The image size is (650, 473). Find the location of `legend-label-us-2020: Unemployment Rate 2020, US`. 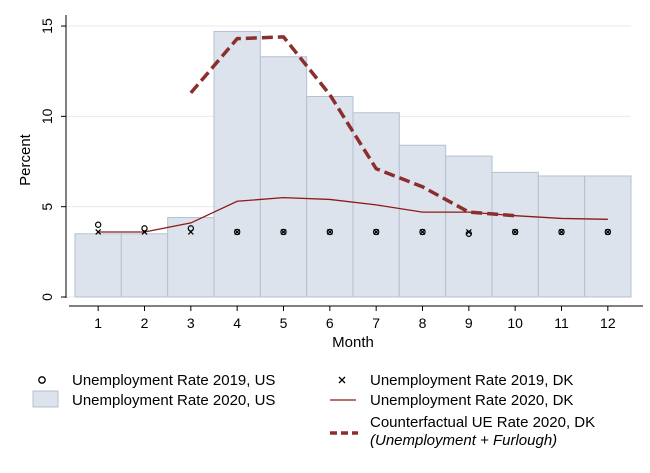

legend-label-us-2020: Unemployment Rate 2020, US is located at coordinates (173, 400).